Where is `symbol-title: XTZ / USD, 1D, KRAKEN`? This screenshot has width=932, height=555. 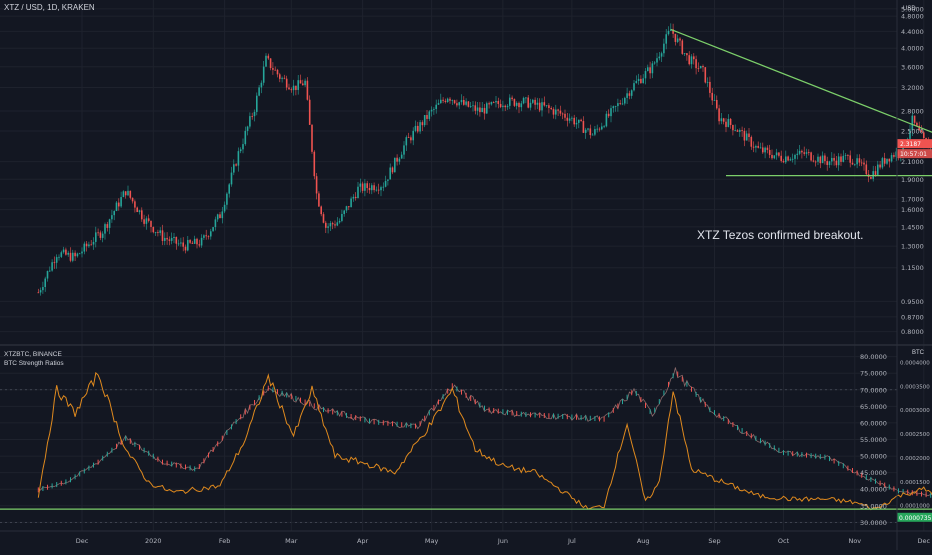 symbol-title: XTZ / USD, 1D, KRAKEN is located at coordinates (49, 7).